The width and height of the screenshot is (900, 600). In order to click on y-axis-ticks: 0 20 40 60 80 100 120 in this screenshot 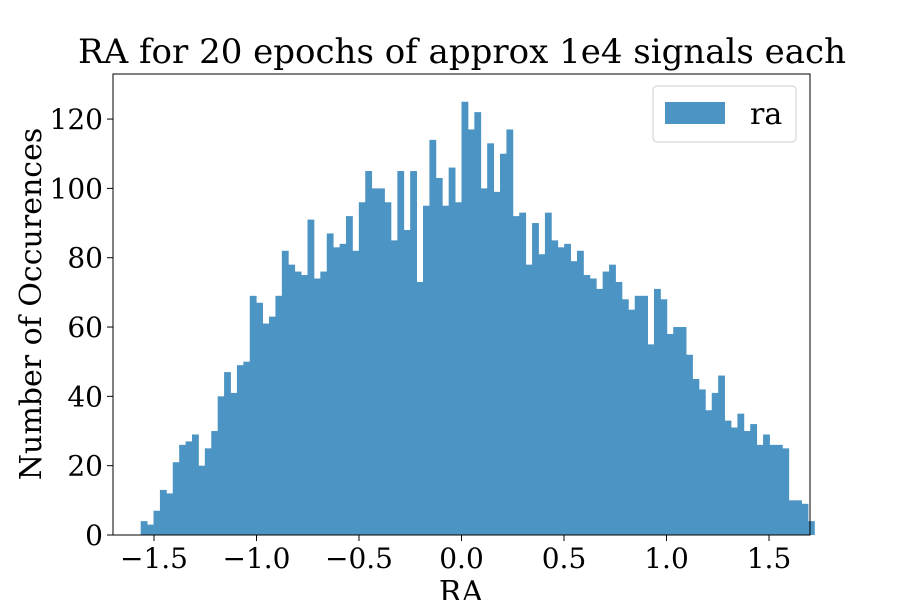, I will do `click(81, 327)`.